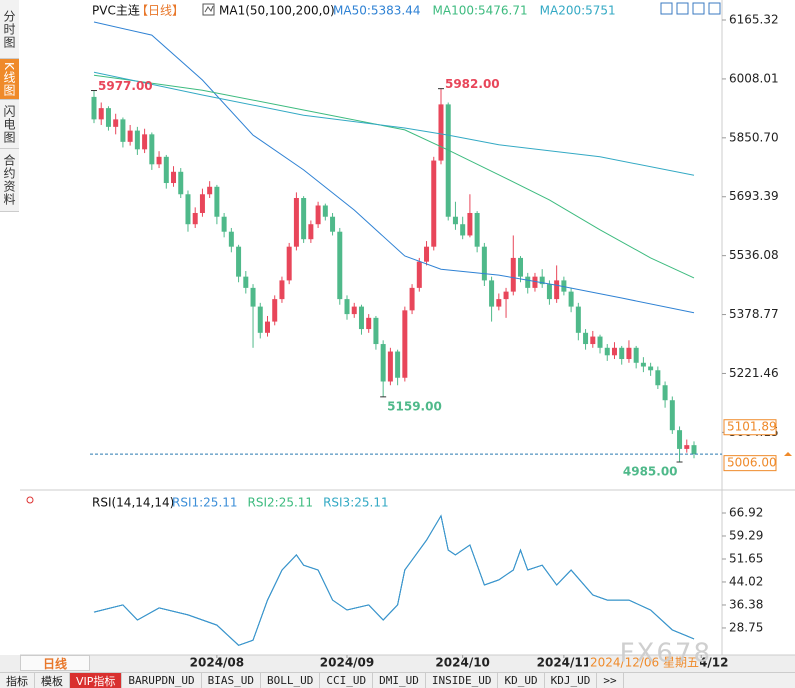 This screenshot has width=795, height=688. What do you see at coordinates (754, 137) in the screenshot?
I see `y-tick-label: 5850.70` at bounding box center [754, 137].